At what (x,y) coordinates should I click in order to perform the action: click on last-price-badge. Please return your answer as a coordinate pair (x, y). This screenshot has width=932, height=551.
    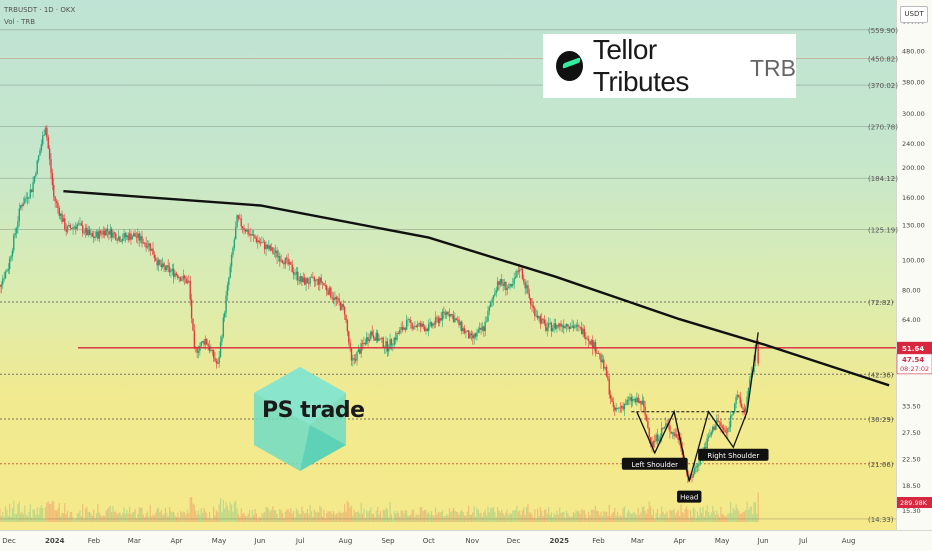
    Looking at the image, I should click on (914, 364).